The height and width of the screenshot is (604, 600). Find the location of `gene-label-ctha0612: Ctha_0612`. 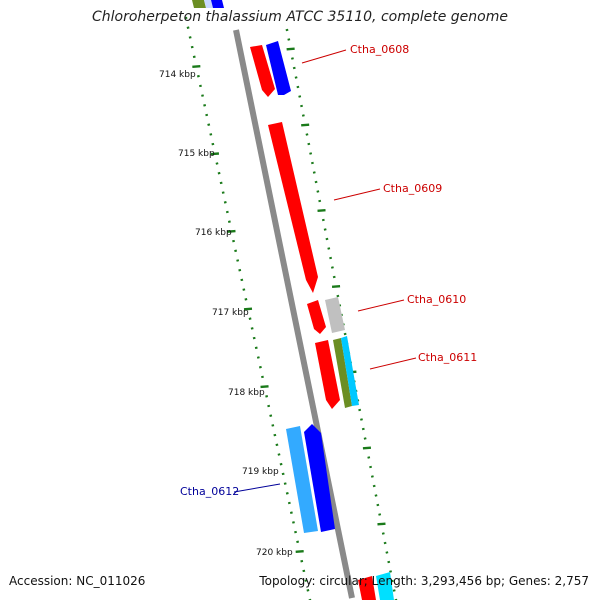

gene-label-ctha0612: Ctha_0612 is located at coordinates (209, 491).